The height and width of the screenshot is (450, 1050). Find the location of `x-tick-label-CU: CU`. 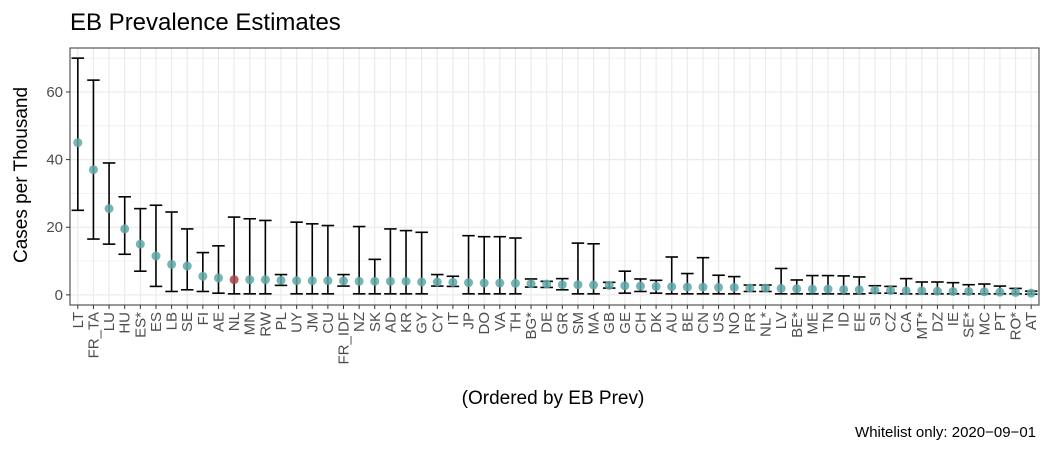

x-tick-label-CU: CU is located at coordinates (328, 323).